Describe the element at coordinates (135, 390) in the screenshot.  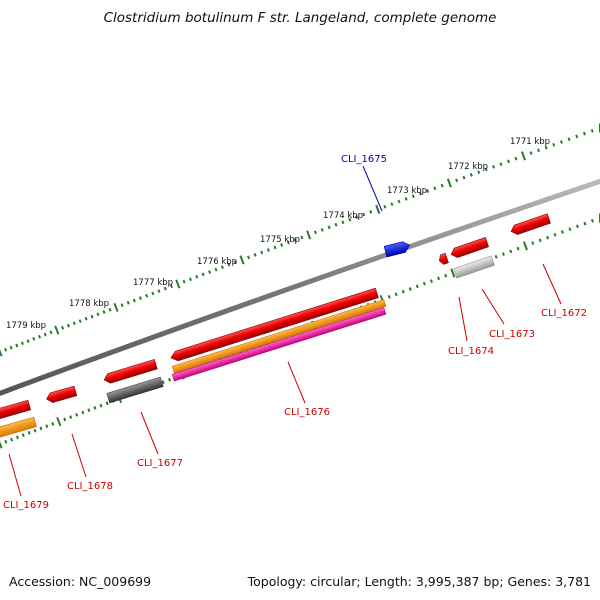
I see `feature-CLI_1677-gene` at that location.